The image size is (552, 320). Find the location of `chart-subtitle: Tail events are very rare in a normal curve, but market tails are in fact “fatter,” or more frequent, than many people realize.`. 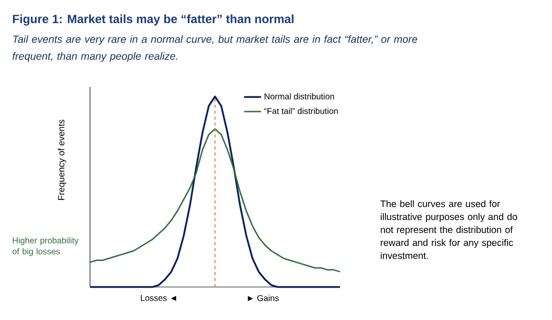

chart-subtitle: Tail events are very rare in a normal curve, but market tails are in fact “fatter,” or more frequent, than many people realize. is located at coordinates (215, 48).